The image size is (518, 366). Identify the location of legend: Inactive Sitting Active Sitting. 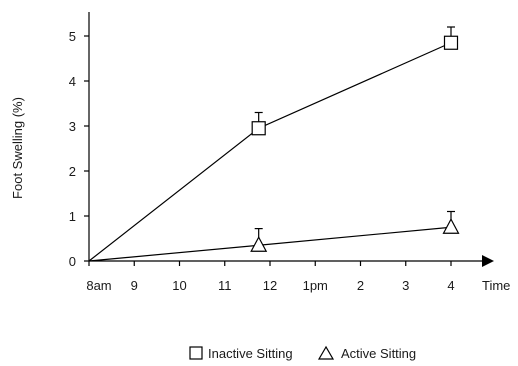
(302, 353).